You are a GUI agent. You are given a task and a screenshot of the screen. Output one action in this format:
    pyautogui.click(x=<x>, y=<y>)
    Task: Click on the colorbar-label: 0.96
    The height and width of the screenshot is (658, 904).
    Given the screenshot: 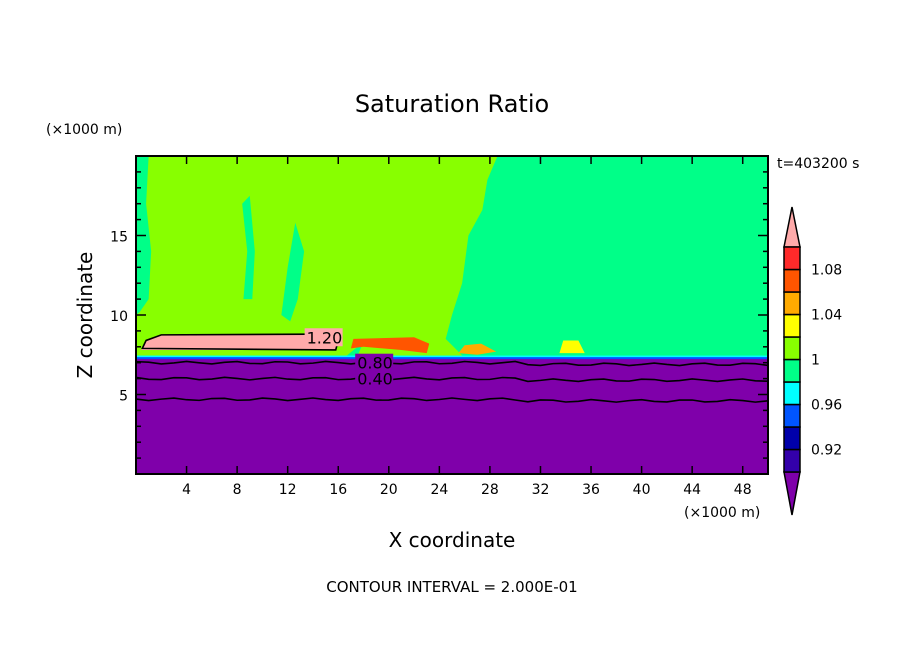 What is the action you would take?
    pyautogui.click(x=826, y=406)
    